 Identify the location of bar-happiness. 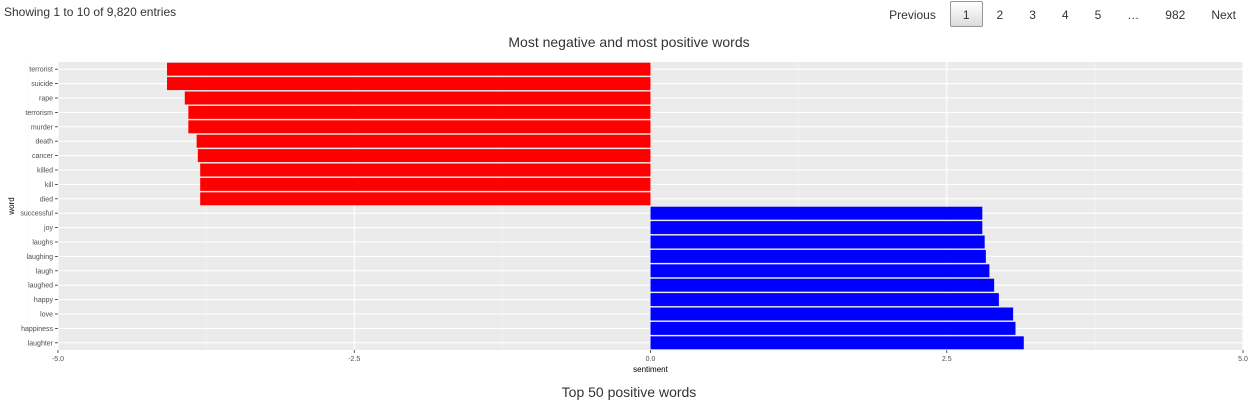
(833, 328).